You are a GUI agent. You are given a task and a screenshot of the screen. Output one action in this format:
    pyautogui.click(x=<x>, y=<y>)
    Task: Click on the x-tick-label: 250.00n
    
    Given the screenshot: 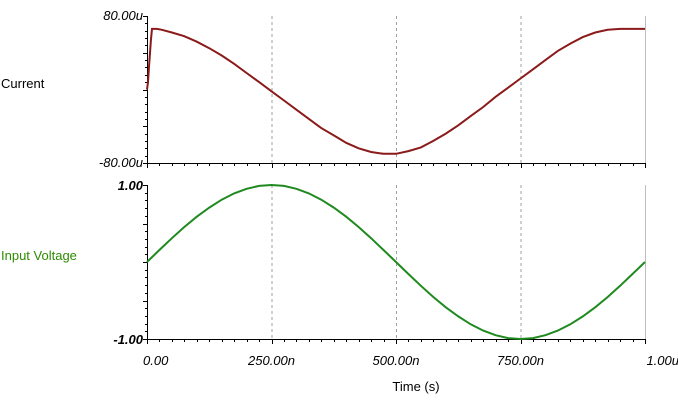 What is the action you would take?
    pyautogui.click(x=271, y=360)
    